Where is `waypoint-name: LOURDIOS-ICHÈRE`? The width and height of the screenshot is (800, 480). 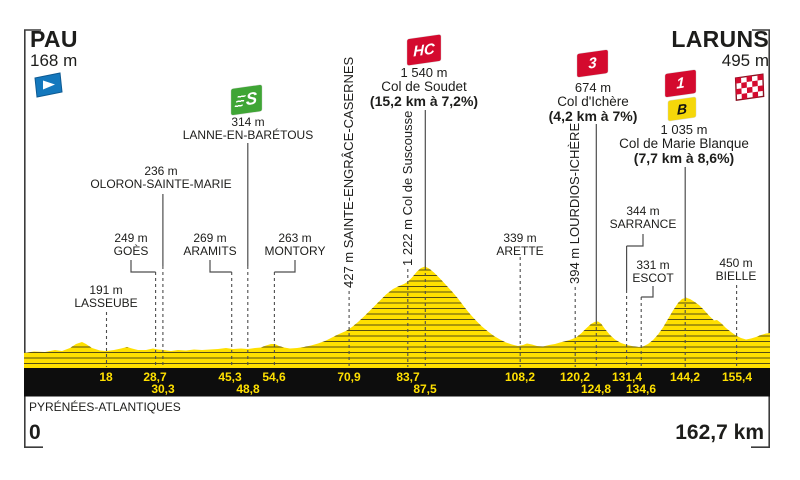 waypoint-name: LOURDIOS-ICHÈRE is located at coordinates (574, 183).